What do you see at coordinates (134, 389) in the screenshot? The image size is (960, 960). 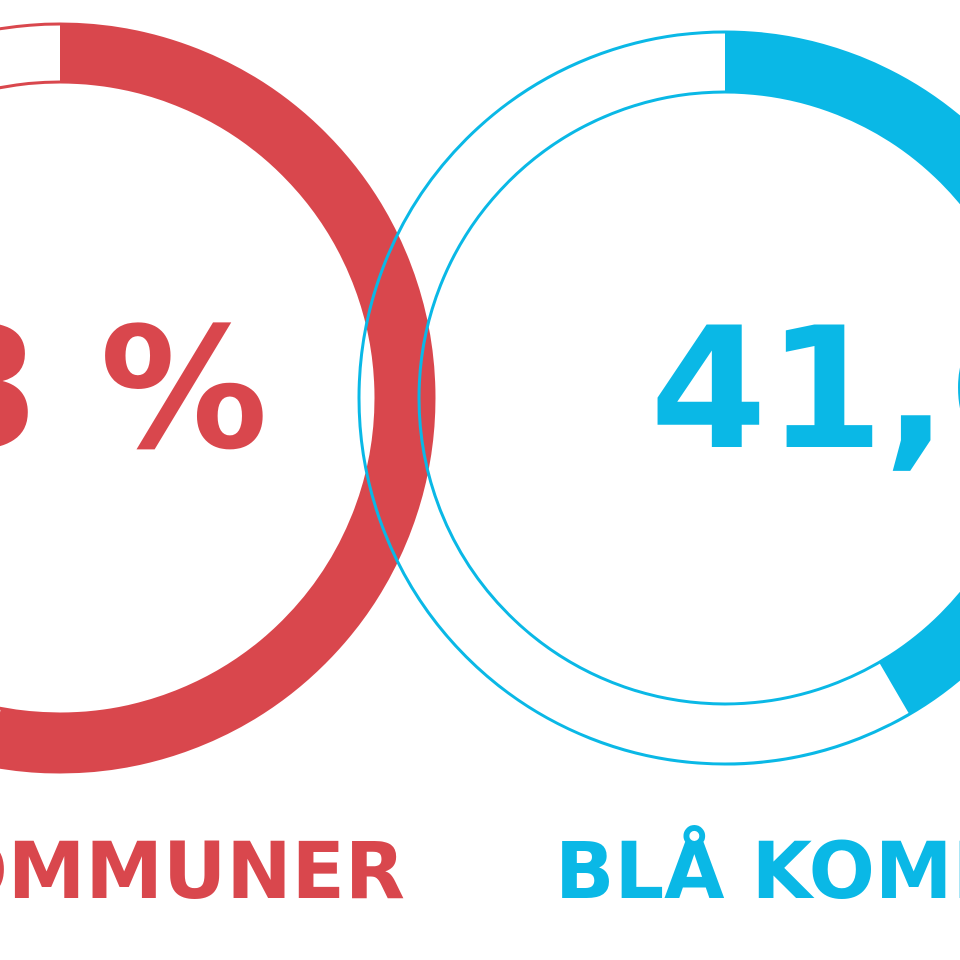 I see `red-value-label: 53 %` at bounding box center [134, 389].